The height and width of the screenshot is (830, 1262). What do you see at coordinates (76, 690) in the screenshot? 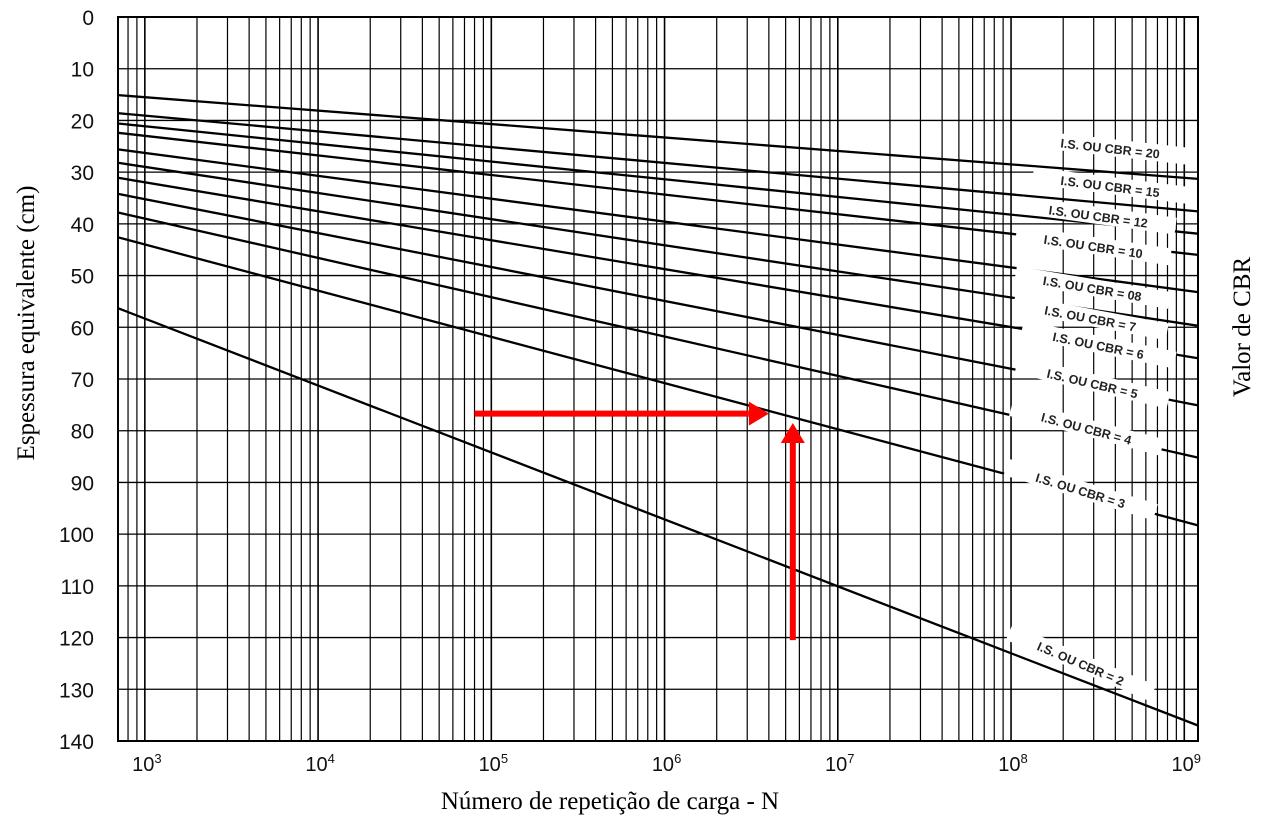
I see `y-tick-label: 130` at bounding box center [76, 690].